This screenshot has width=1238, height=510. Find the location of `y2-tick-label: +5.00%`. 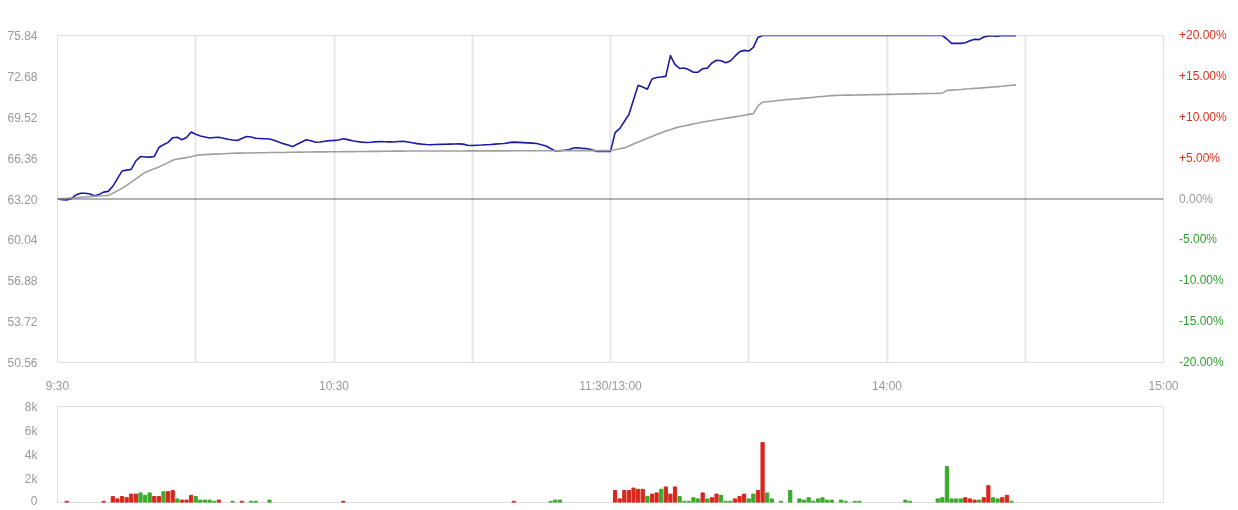

y2-tick-label: +5.00% is located at coordinates (1200, 157).